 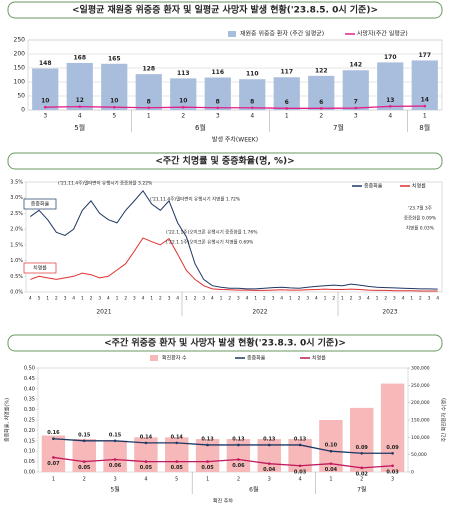 I want to click on x-tick-label: 5, so click(x=39, y=299).